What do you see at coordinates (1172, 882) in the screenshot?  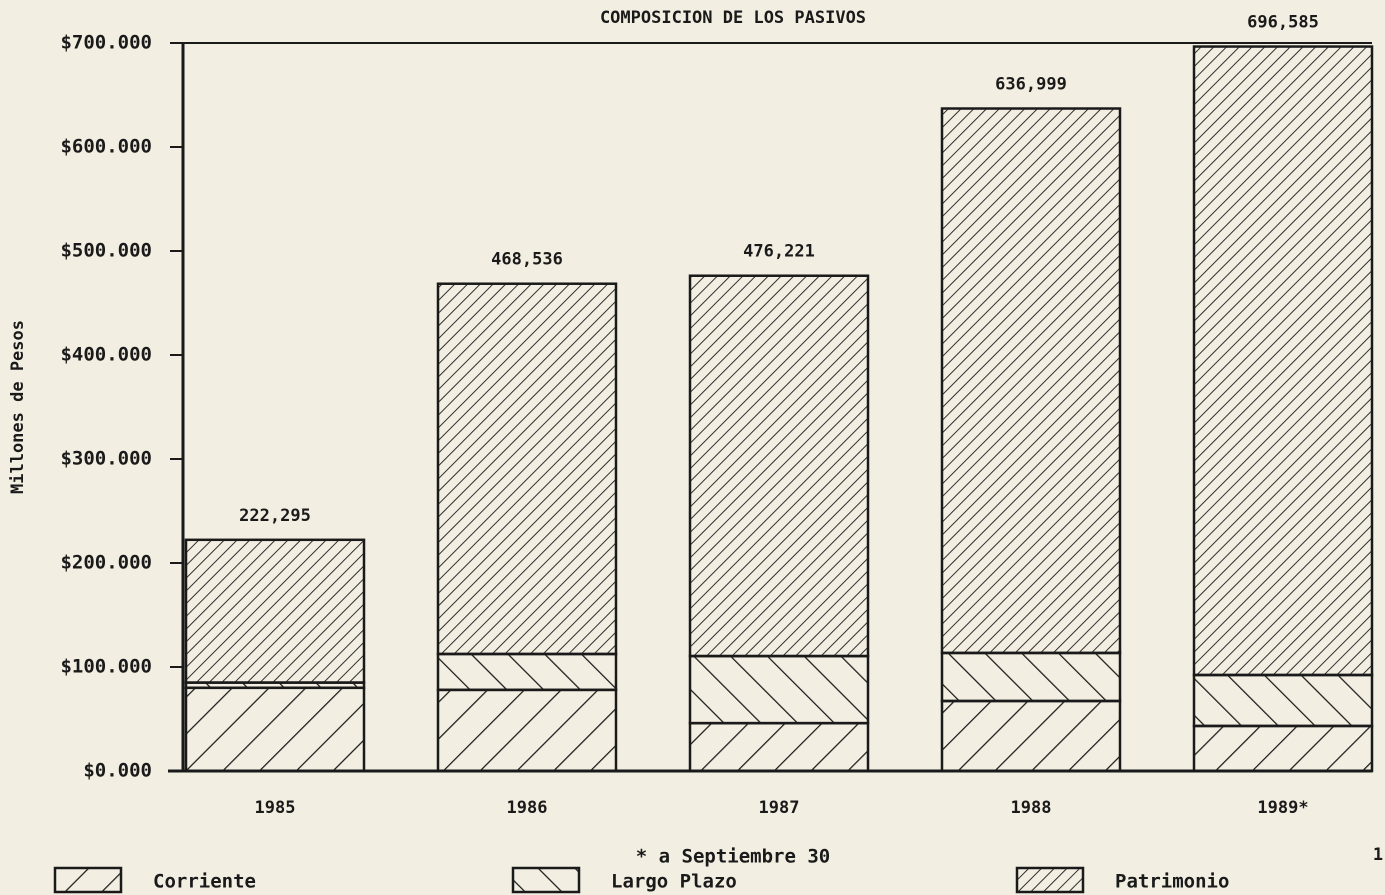 I see `legend-label: Patrimonio` at bounding box center [1172, 882].